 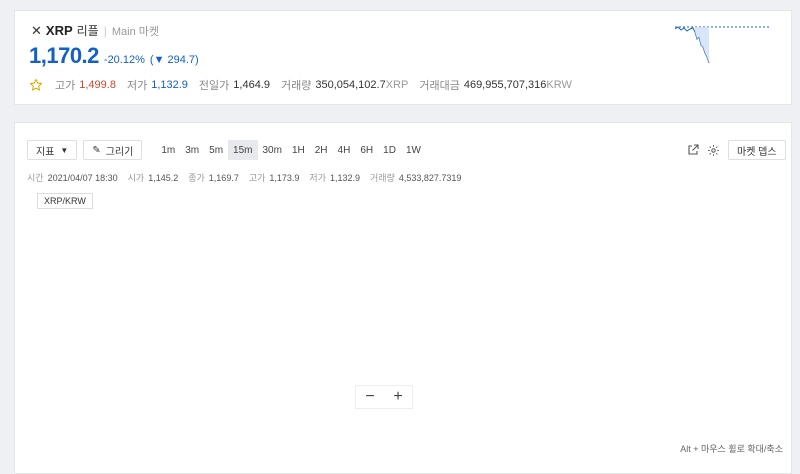 What do you see at coordinates (430, 177) in the screenshot?
I see `volume-value: 4,533,827.7319` at bounding box center [430, 177].